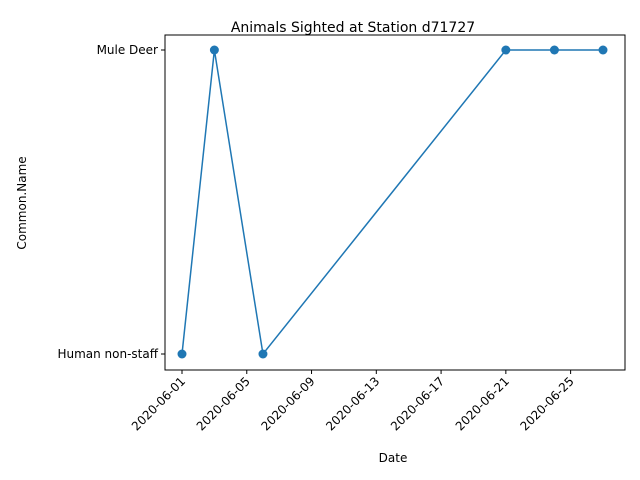 This screenshot has height=480, width=640. Describe the element at coordinates (353, 28) in the screenshot. I see `chart-title: Animals Sighted at Station d71727` at that location.